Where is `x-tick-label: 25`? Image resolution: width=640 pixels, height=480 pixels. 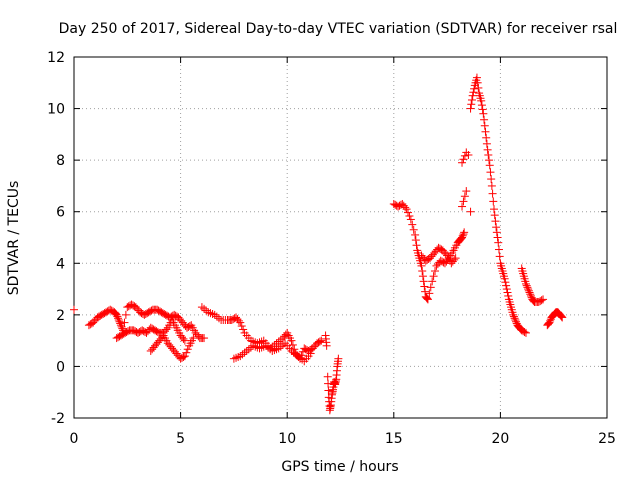
x-tick-label: 25 is located at coordinates (607, 439).